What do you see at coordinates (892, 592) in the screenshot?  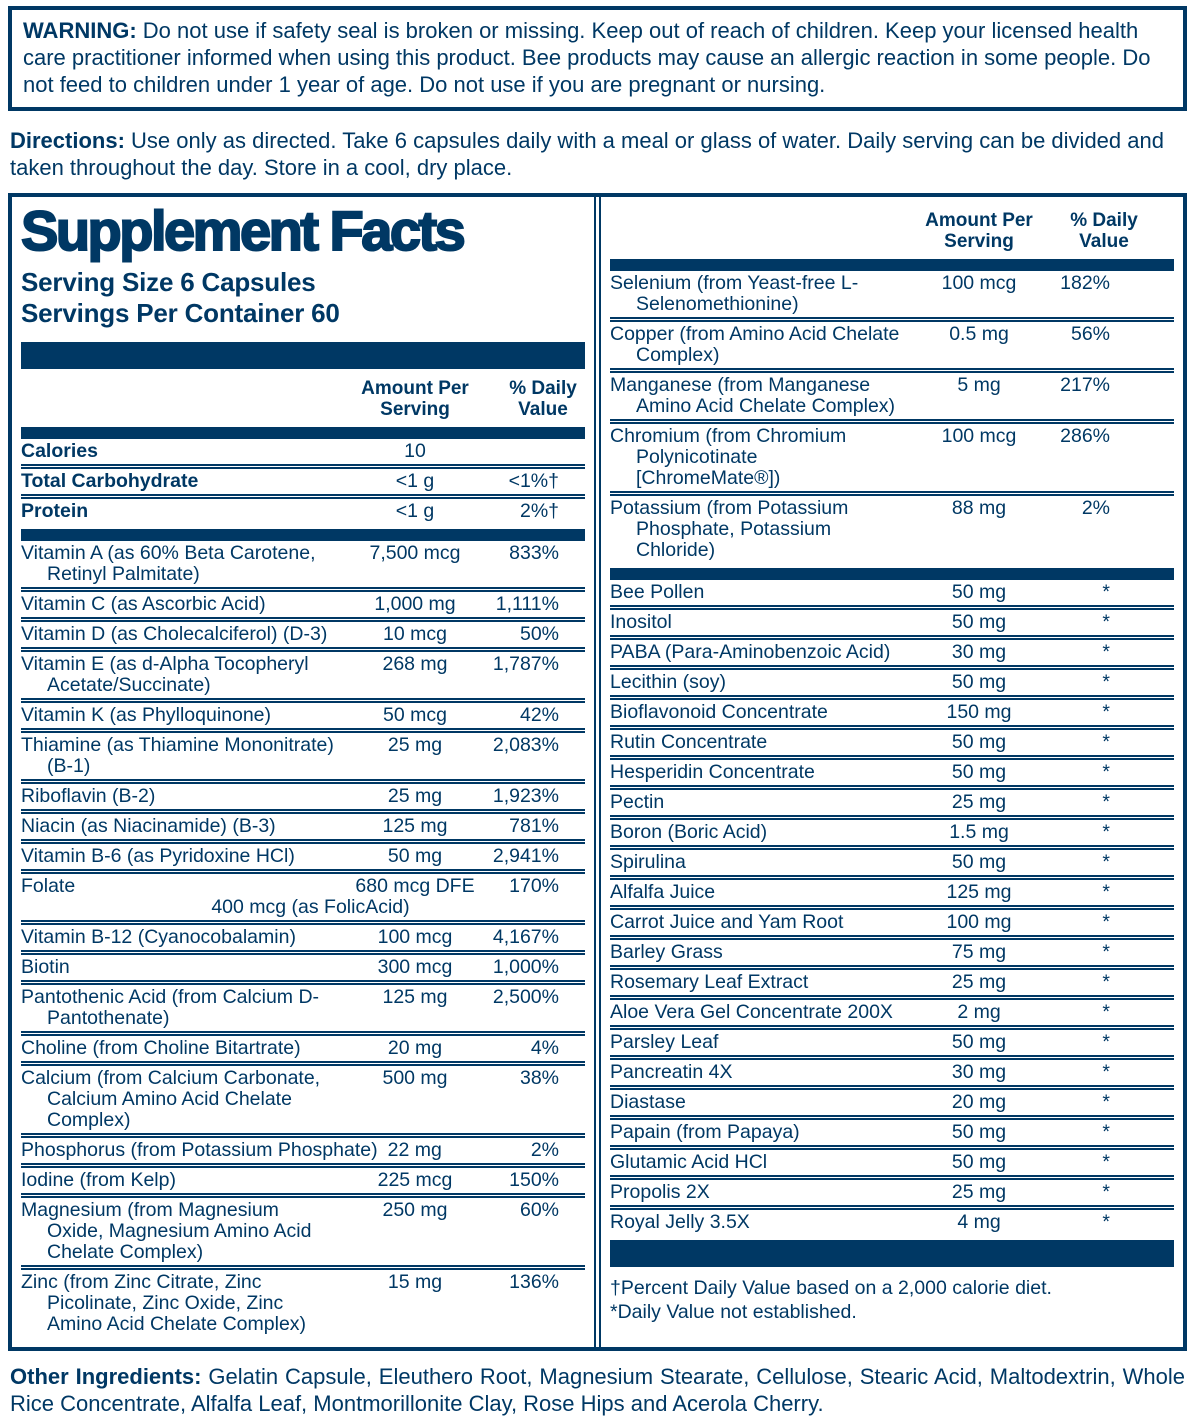 I see `nutrient-row: Bee Pollen 50 mg *` at bounding box center [892, 592].